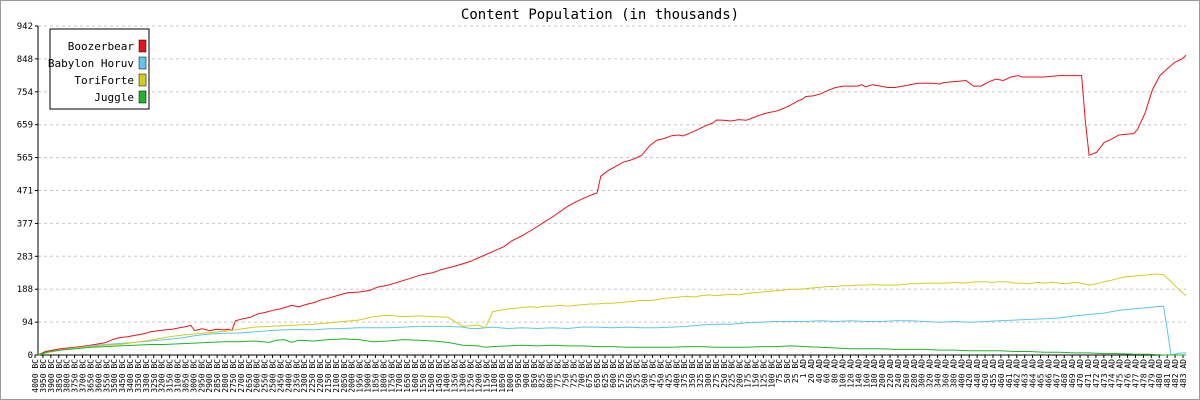 This screenshot has height=400, width=1200. Describe the element at coordinates (518, 373) in the screenshot. I see `x-tick-label: 950 BC` at that location.